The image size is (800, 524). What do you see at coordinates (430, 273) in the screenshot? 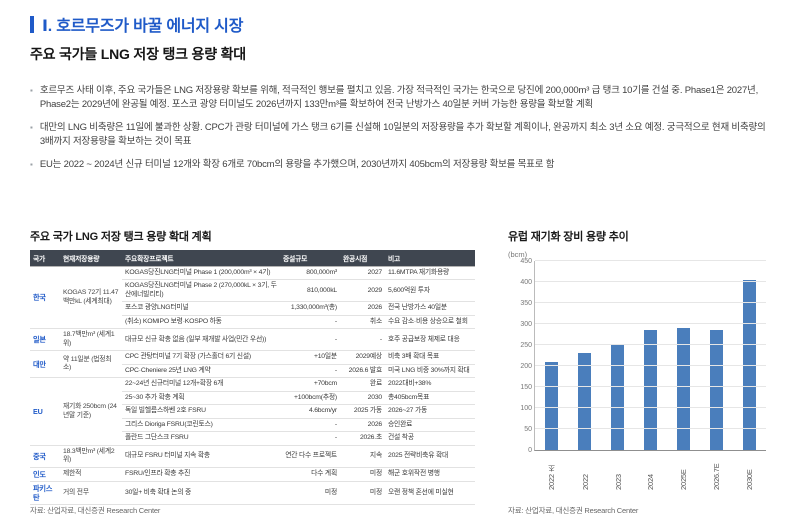
I see `note-cell: 11.6MTPA 재기화용량` at bounding box center [430, 273].